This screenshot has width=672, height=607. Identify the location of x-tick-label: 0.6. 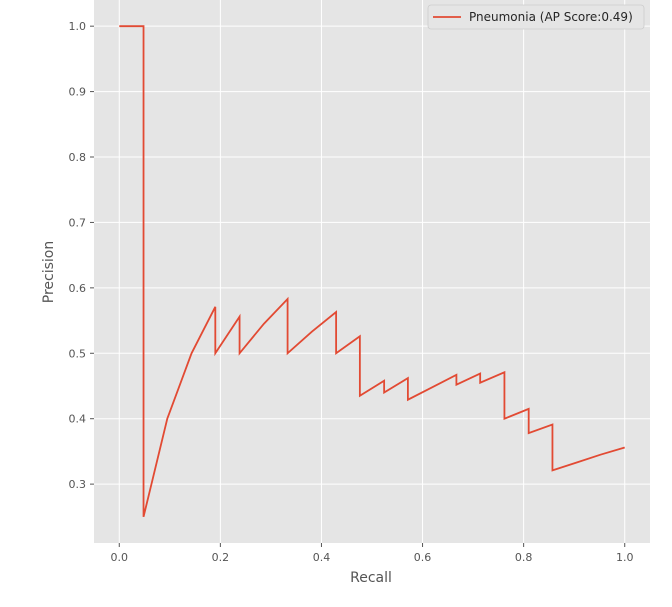
(423, 557).